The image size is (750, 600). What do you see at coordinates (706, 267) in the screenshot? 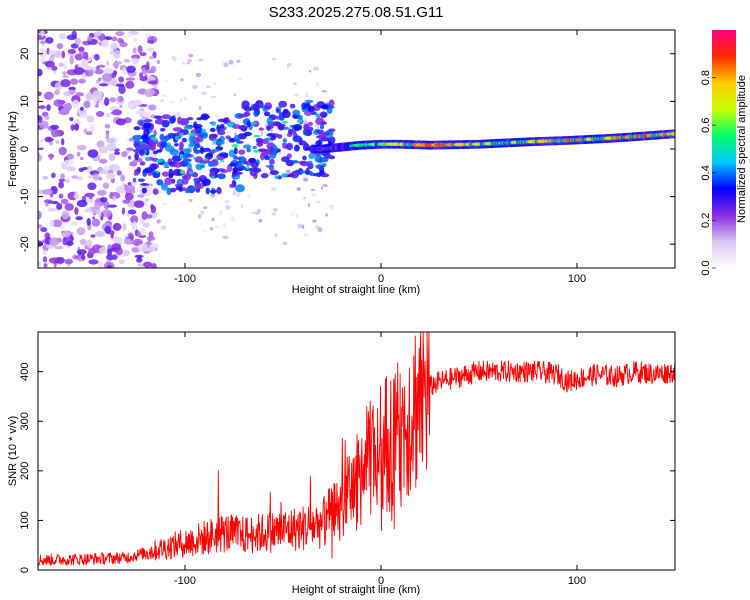
I see `colorbar-tick-label: 0.0` at bounding box center [706, 267].